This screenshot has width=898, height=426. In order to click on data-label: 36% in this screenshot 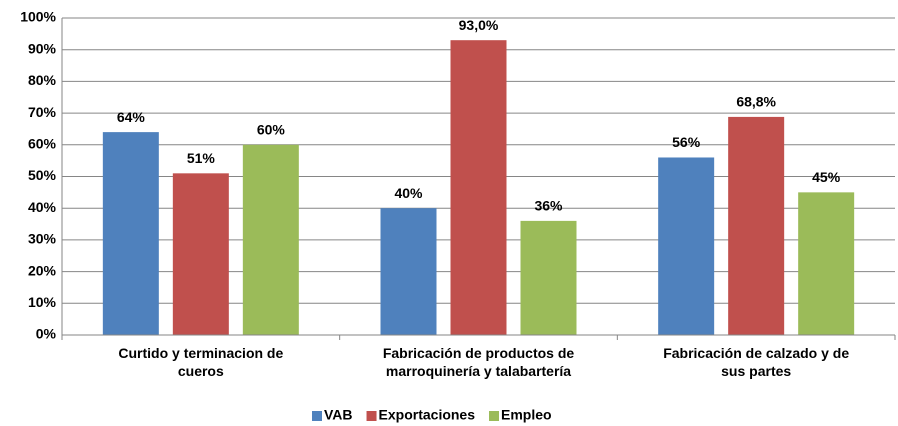, I will do `click(548, 206)`.